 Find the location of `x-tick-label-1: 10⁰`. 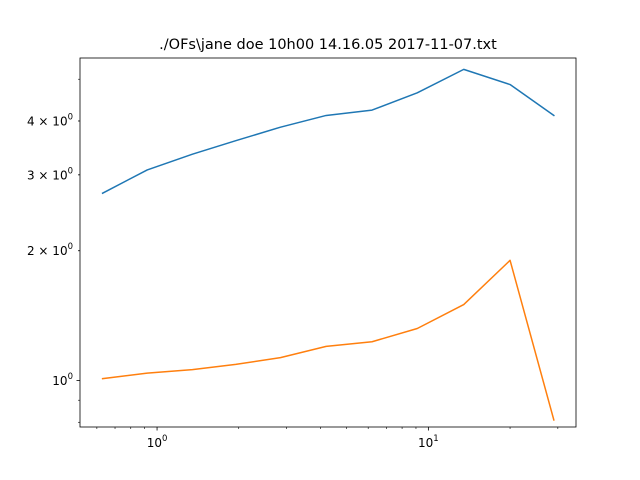

x-tick-label-1: 10⁰ is located at coordinates (157, 442).